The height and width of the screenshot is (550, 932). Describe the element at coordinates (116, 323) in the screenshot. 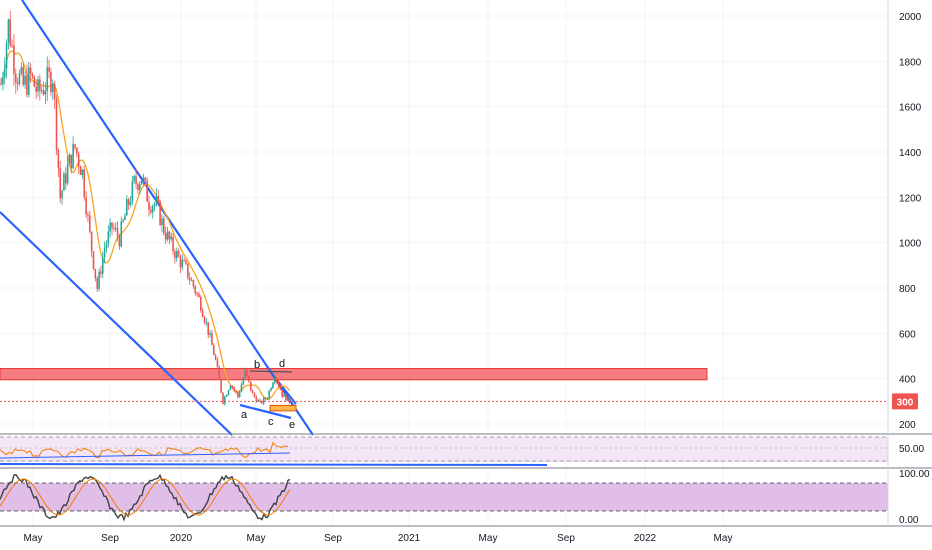

I see `lower-channel-line` at that location.